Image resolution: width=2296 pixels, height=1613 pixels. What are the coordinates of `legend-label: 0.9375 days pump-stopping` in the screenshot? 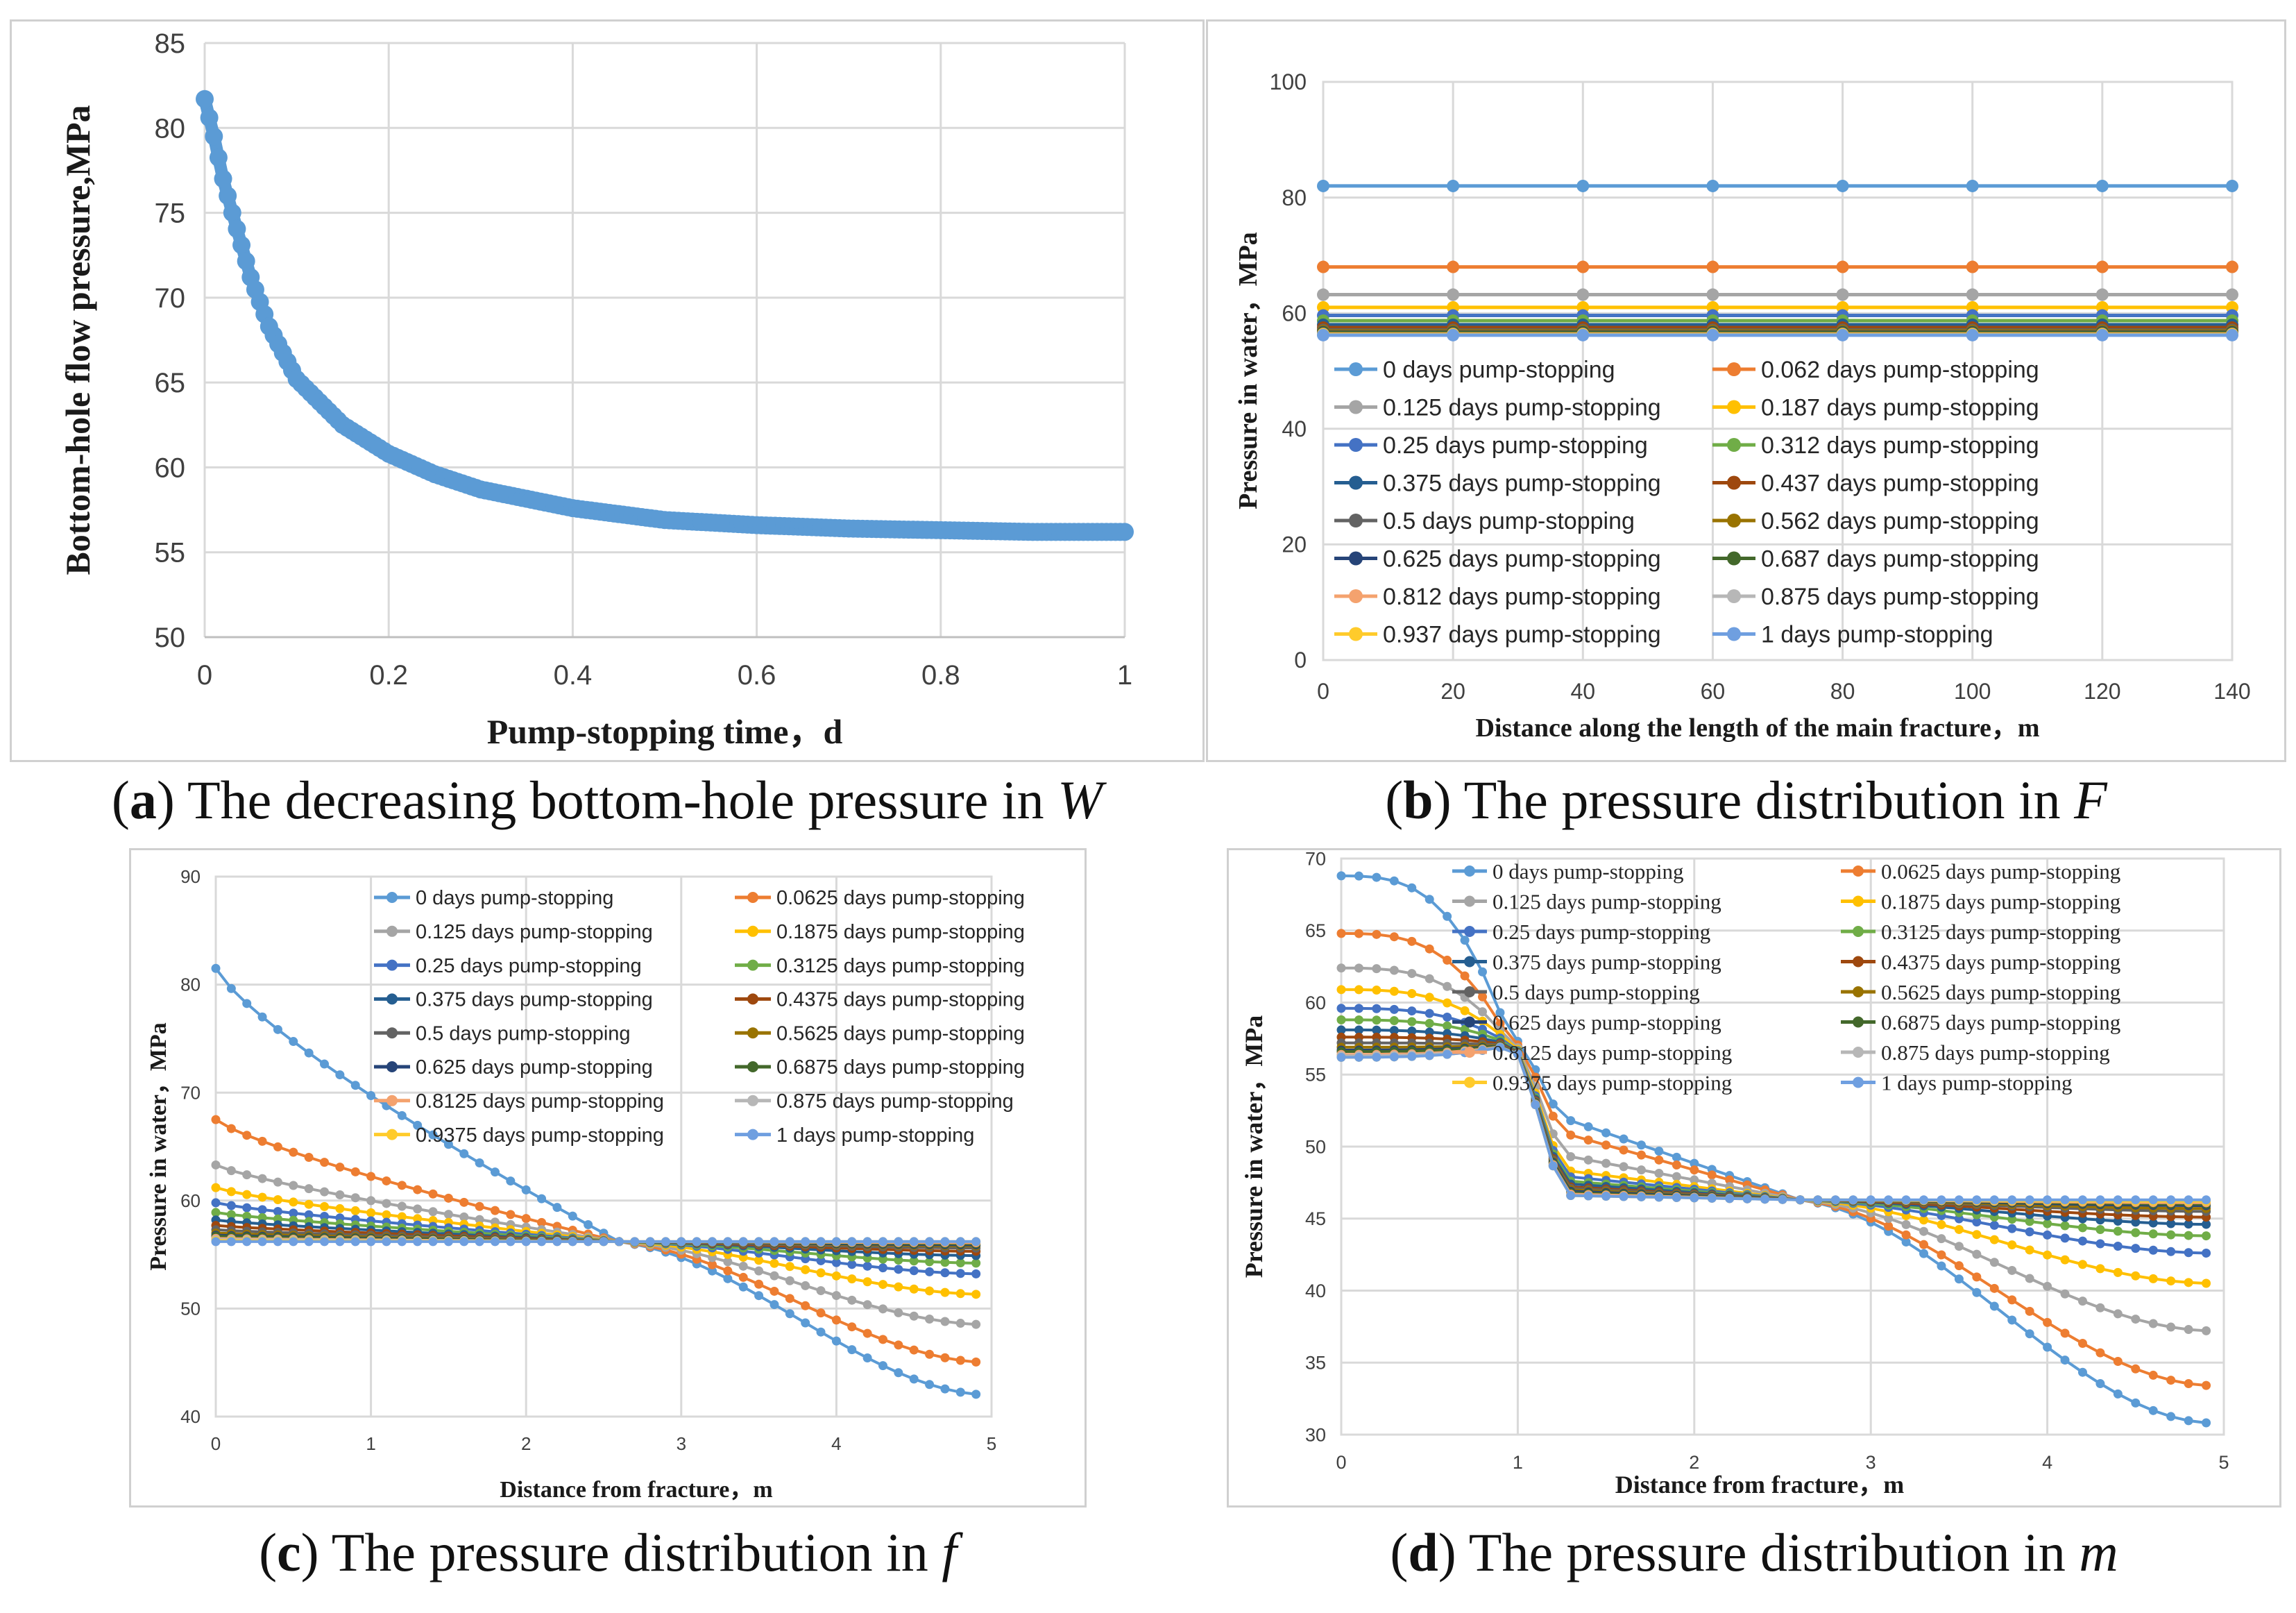 It's located at (1612, 1082).